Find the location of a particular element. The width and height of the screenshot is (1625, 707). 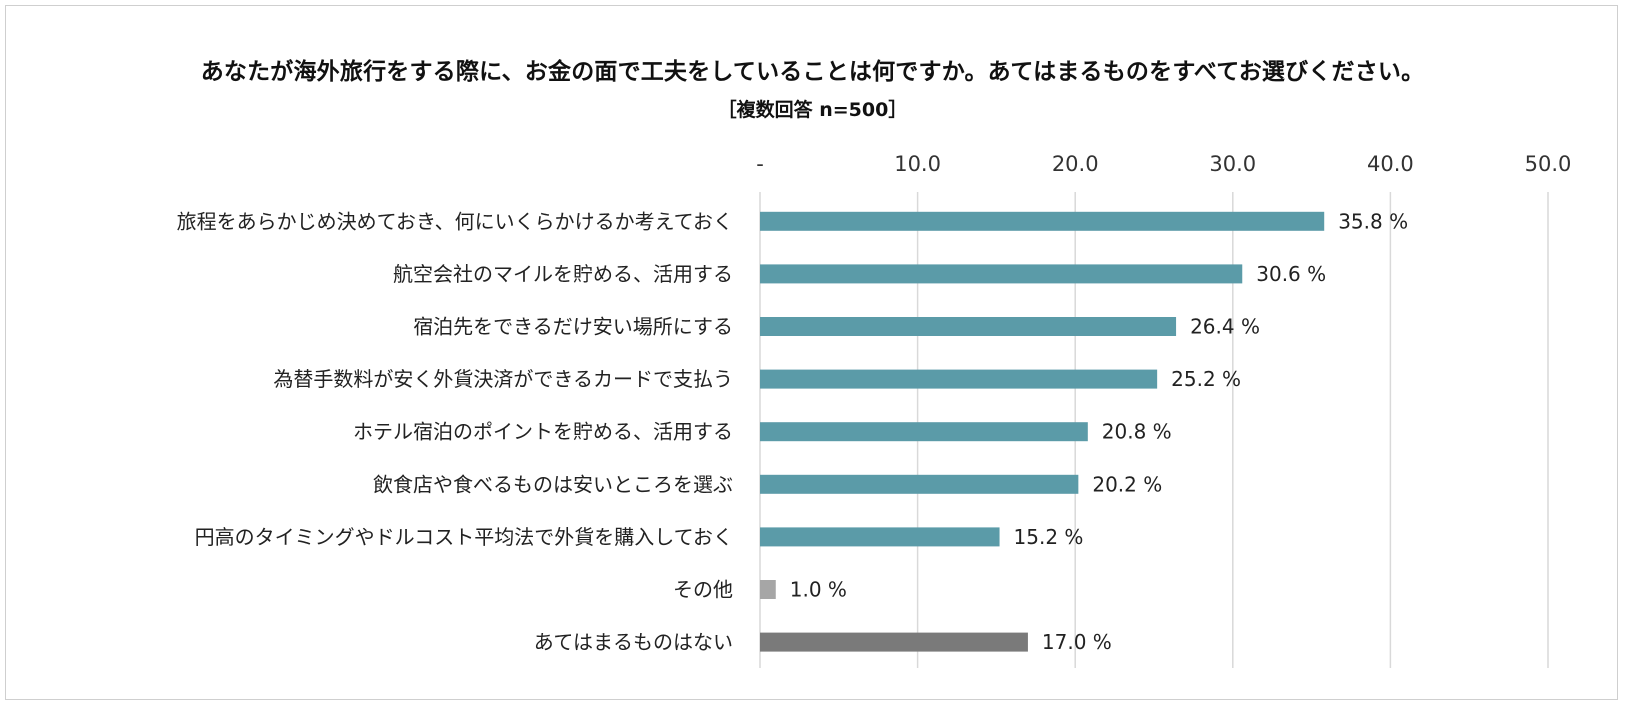

category-label: あてはまるものはない is located at coordinates (633, 642).